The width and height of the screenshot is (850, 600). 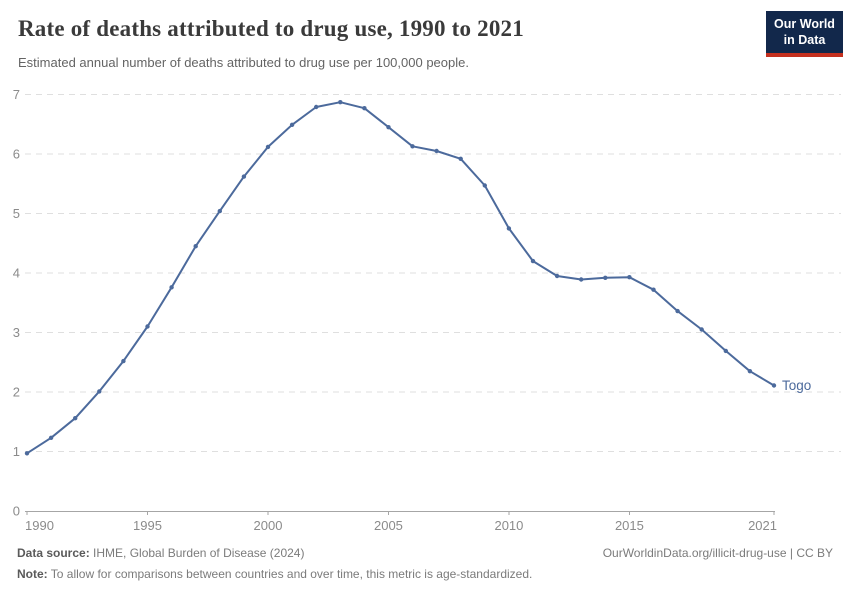 I want to click on owid-logo: Our World in Data, so click(x=804, y=34).